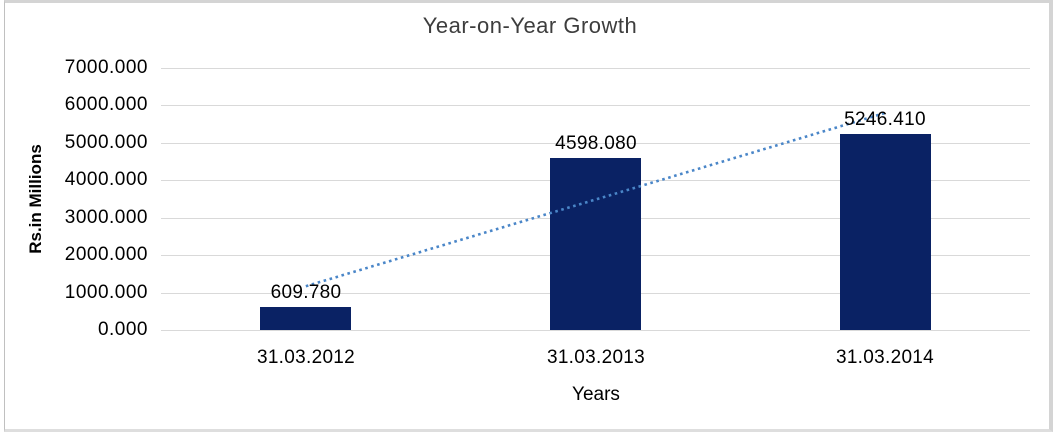 The height and width of the screenshot is (432, 1053). I want to click on y-axis-tick-label: 4000.000, so click(106, 179).